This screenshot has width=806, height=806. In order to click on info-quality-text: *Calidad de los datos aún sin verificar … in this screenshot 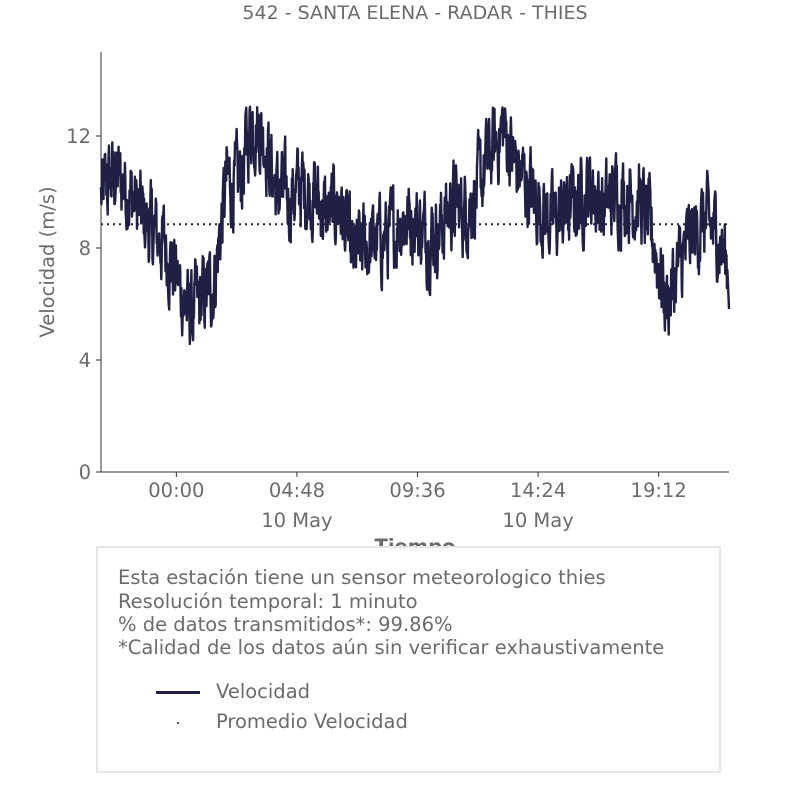, I will do `click(391, 647)`.